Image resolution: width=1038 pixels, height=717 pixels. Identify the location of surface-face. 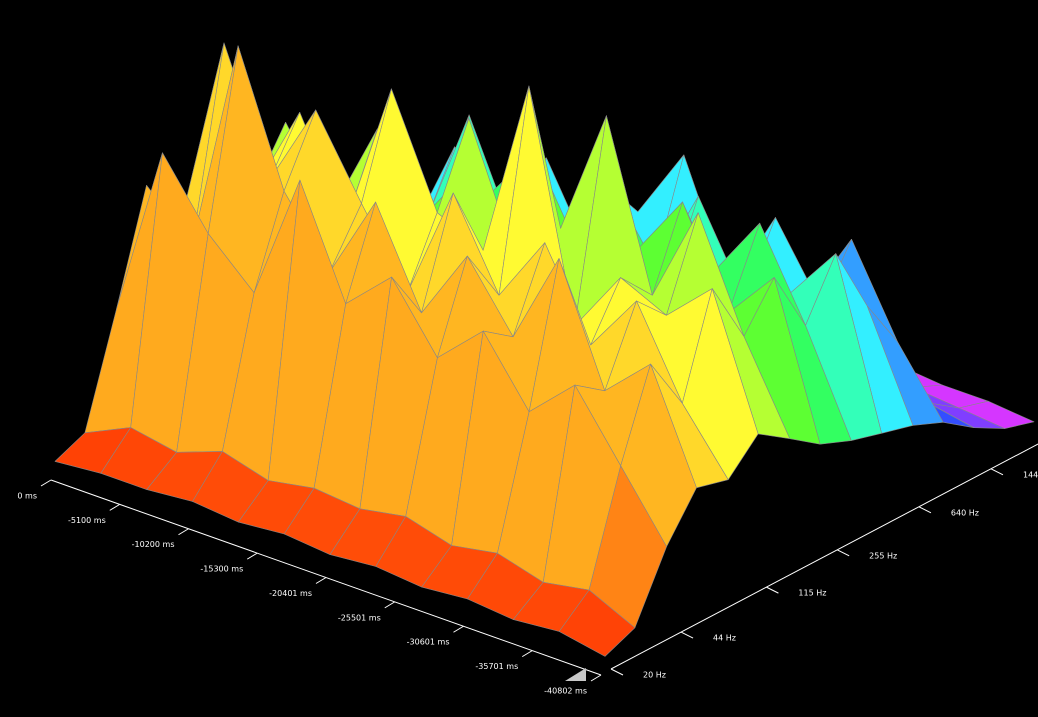
(597, 623).